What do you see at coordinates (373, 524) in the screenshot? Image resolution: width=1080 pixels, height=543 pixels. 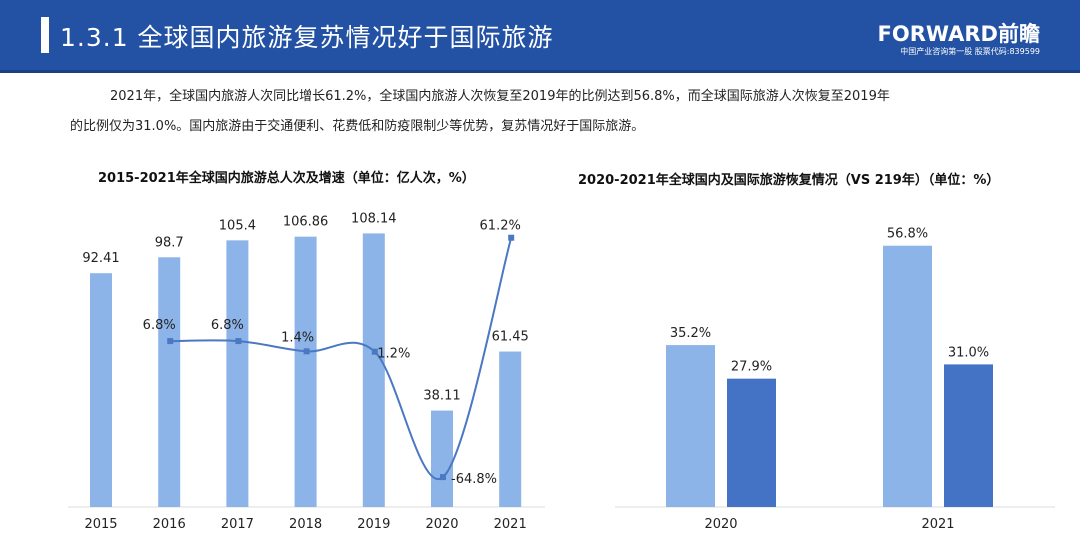 I see `x-tick-label: 2019` at bounding box center [373, 524].